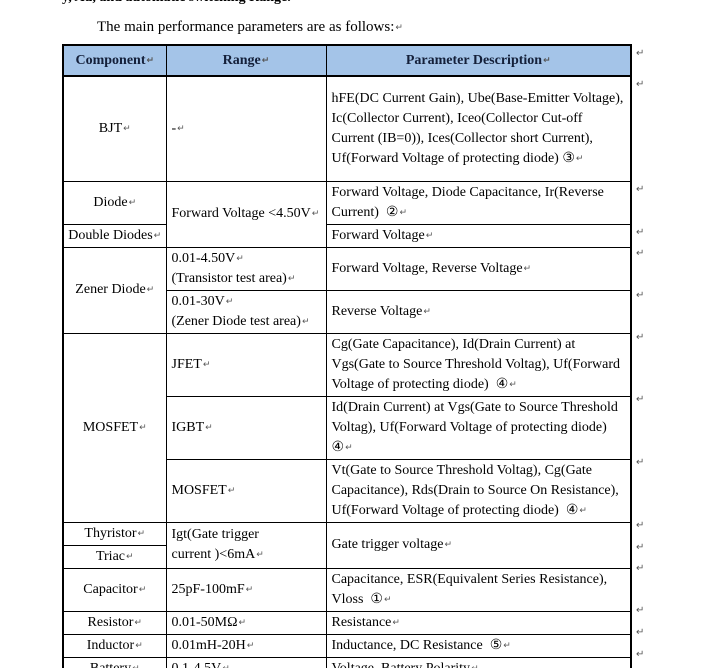 The width and height of the screenshot is (715, 668). I want to click on row-double-diodes: Double Diodes↵ Forward Voltage↵, so click(347, 235).